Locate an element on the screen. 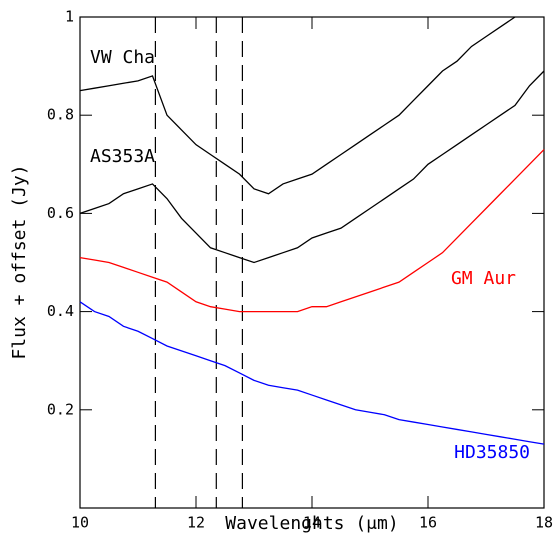 This screenshot has width=556, height=538. series-label: VW Cha is located at coordinates (122, 57).